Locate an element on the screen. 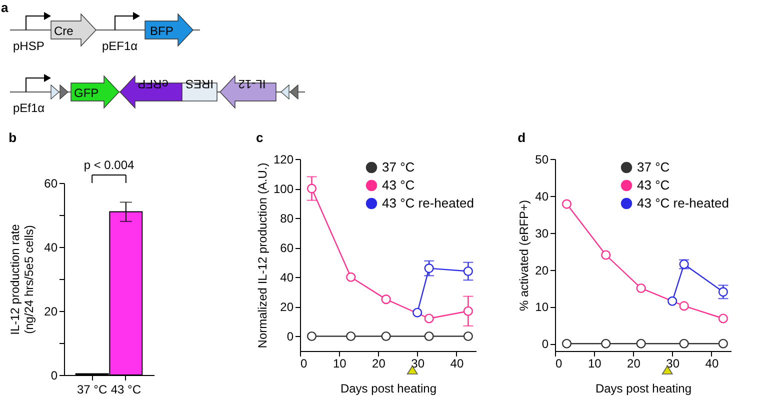  y-tick-label: 30 is located at coordinates (542, 233).